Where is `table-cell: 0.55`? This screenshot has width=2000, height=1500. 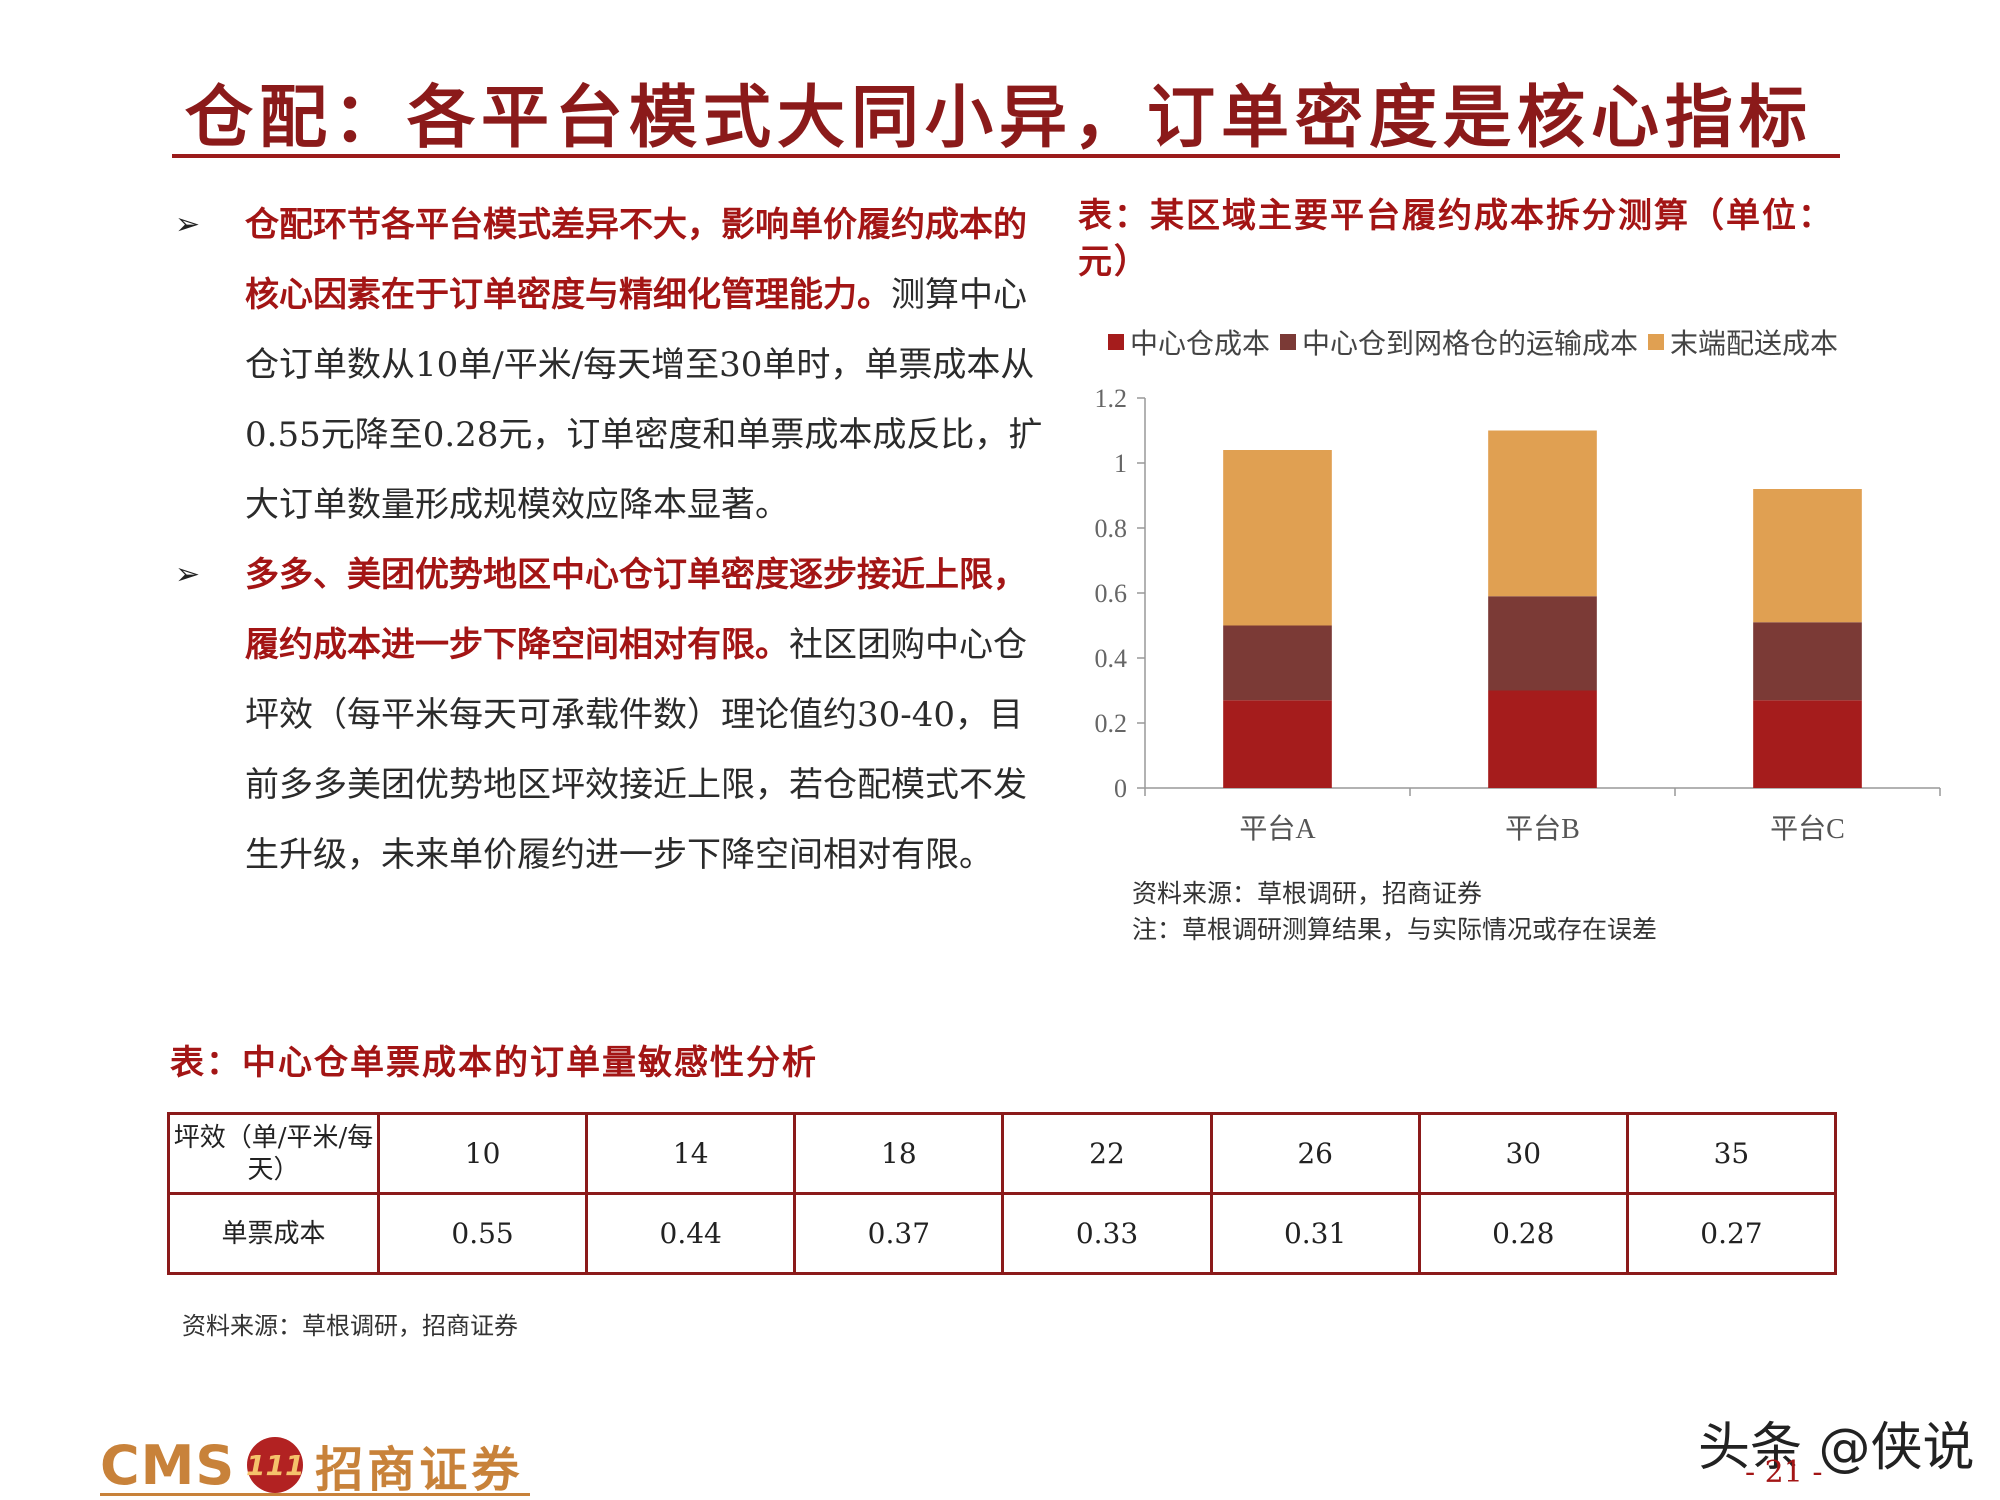
table-cell: 0.55 is located at coordinates (482, 1233).